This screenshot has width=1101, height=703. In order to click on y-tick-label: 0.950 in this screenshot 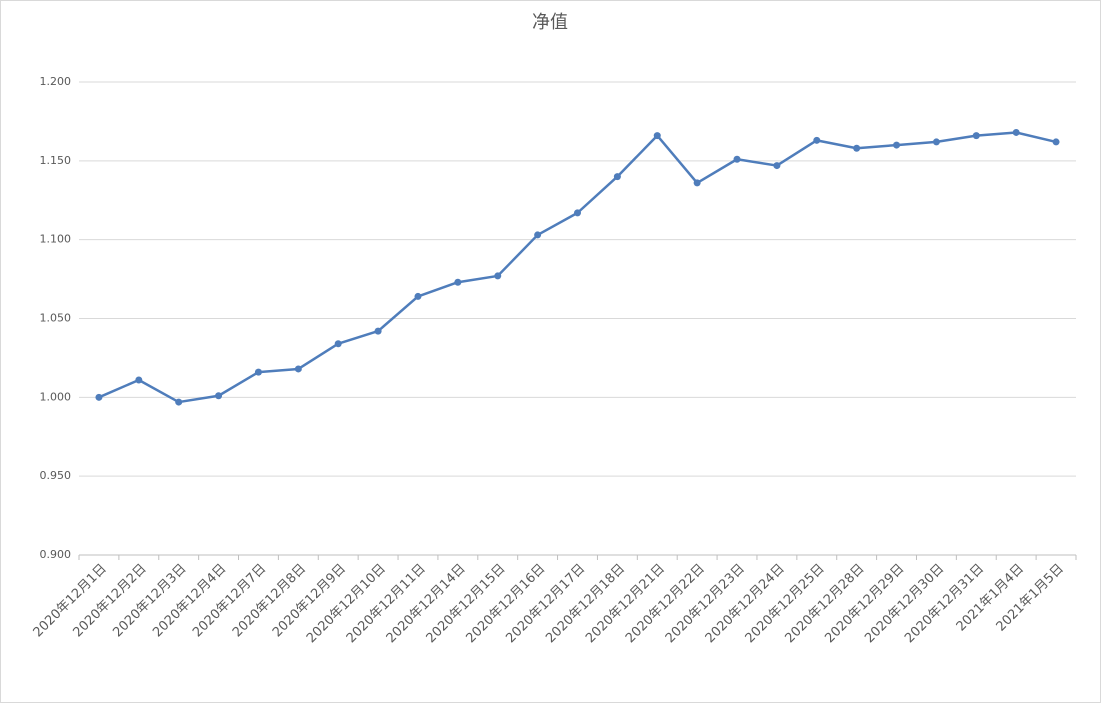, I will do `click(56, 475)`.